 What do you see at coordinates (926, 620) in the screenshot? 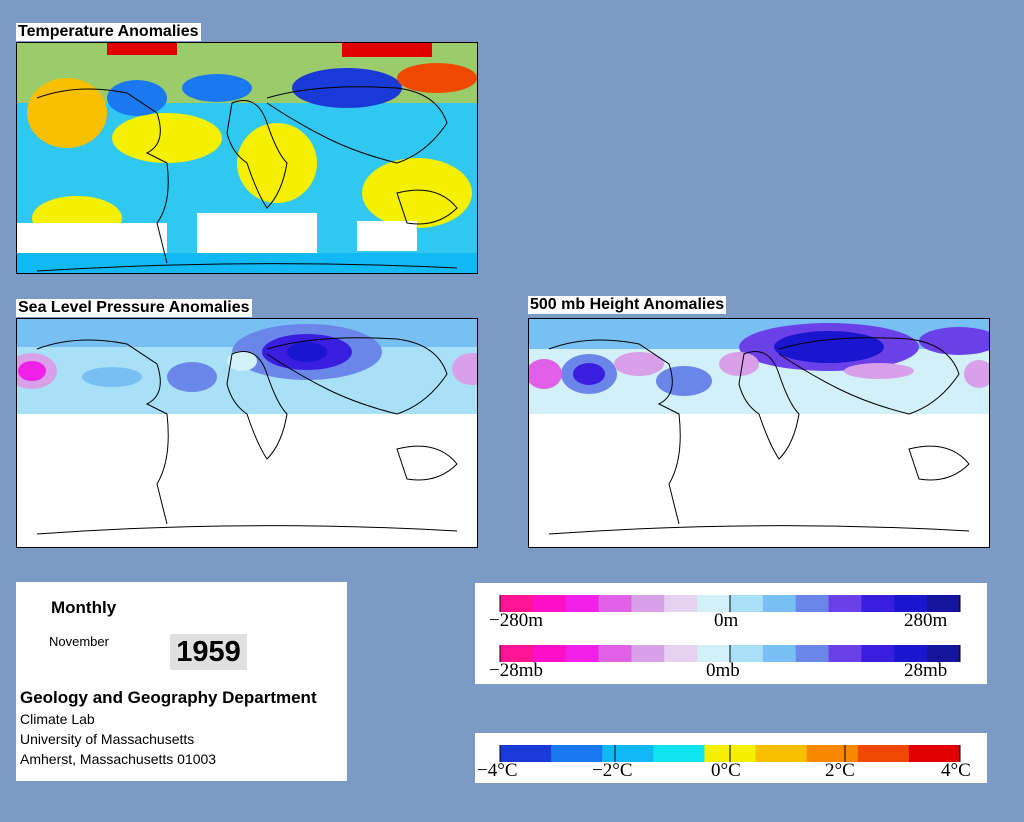
I see `height-legend-max: 280m` at bounding box center [926, 620].